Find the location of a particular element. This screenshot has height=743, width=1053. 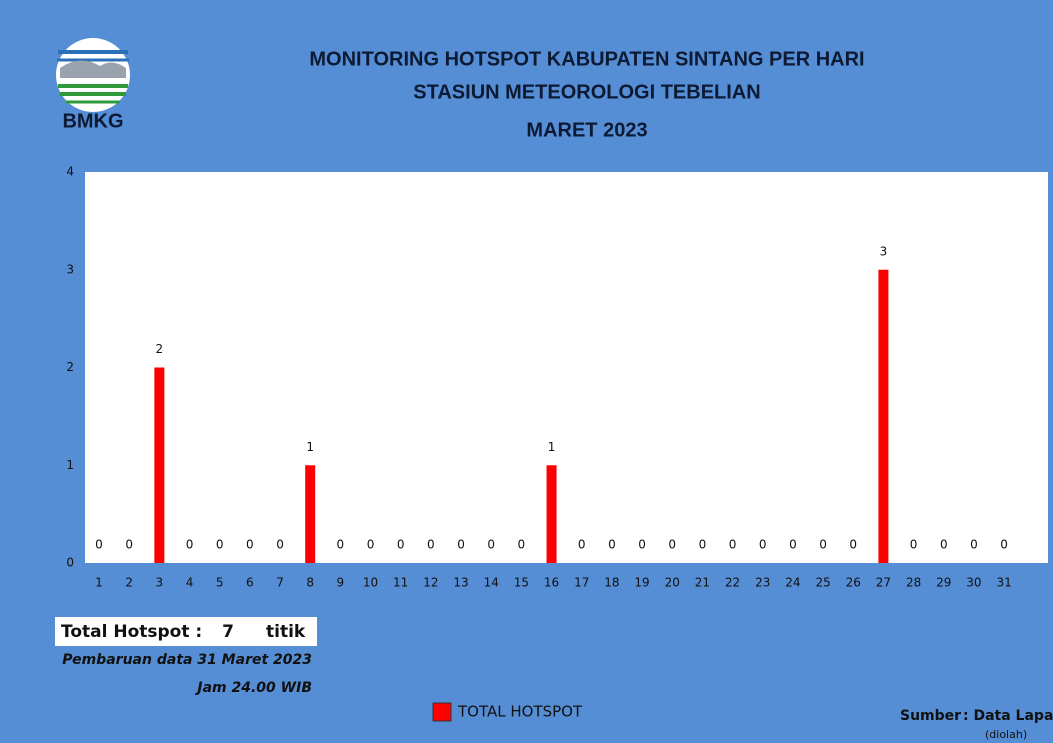

x-tick-label: 21 is located at coordinates (702, 583).